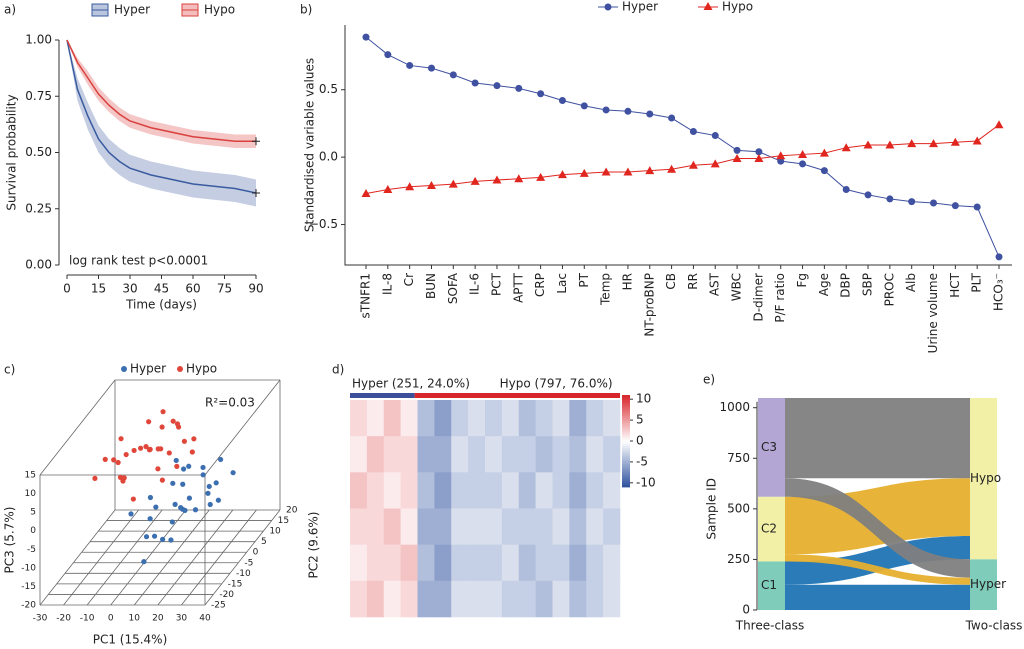 The height and width of the screenshot is (649, 1024). Describe the element at coordinates (911, 282) in the screenshot. I see `x-tick-label: Alb` at that location.